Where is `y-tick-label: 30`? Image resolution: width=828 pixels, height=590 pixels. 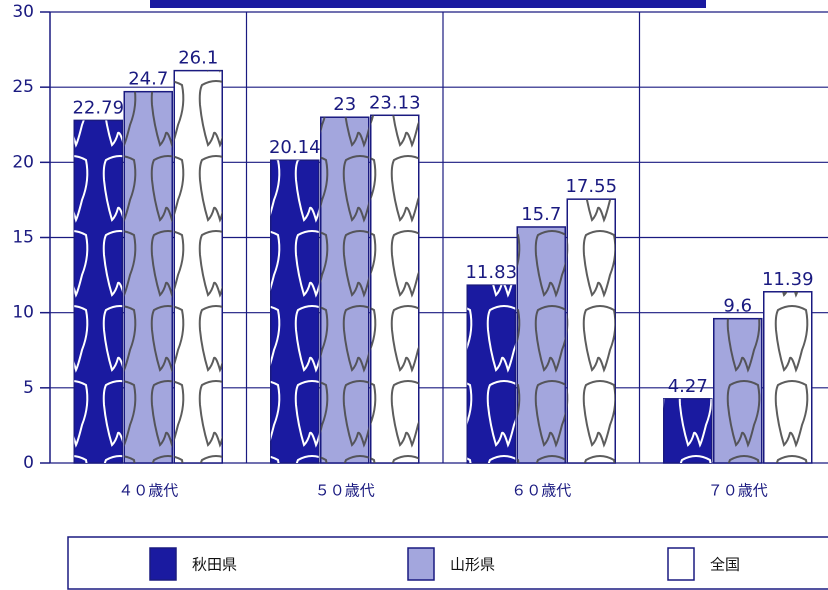 y-tick-label: 30 is located at coordinates (23, 12).